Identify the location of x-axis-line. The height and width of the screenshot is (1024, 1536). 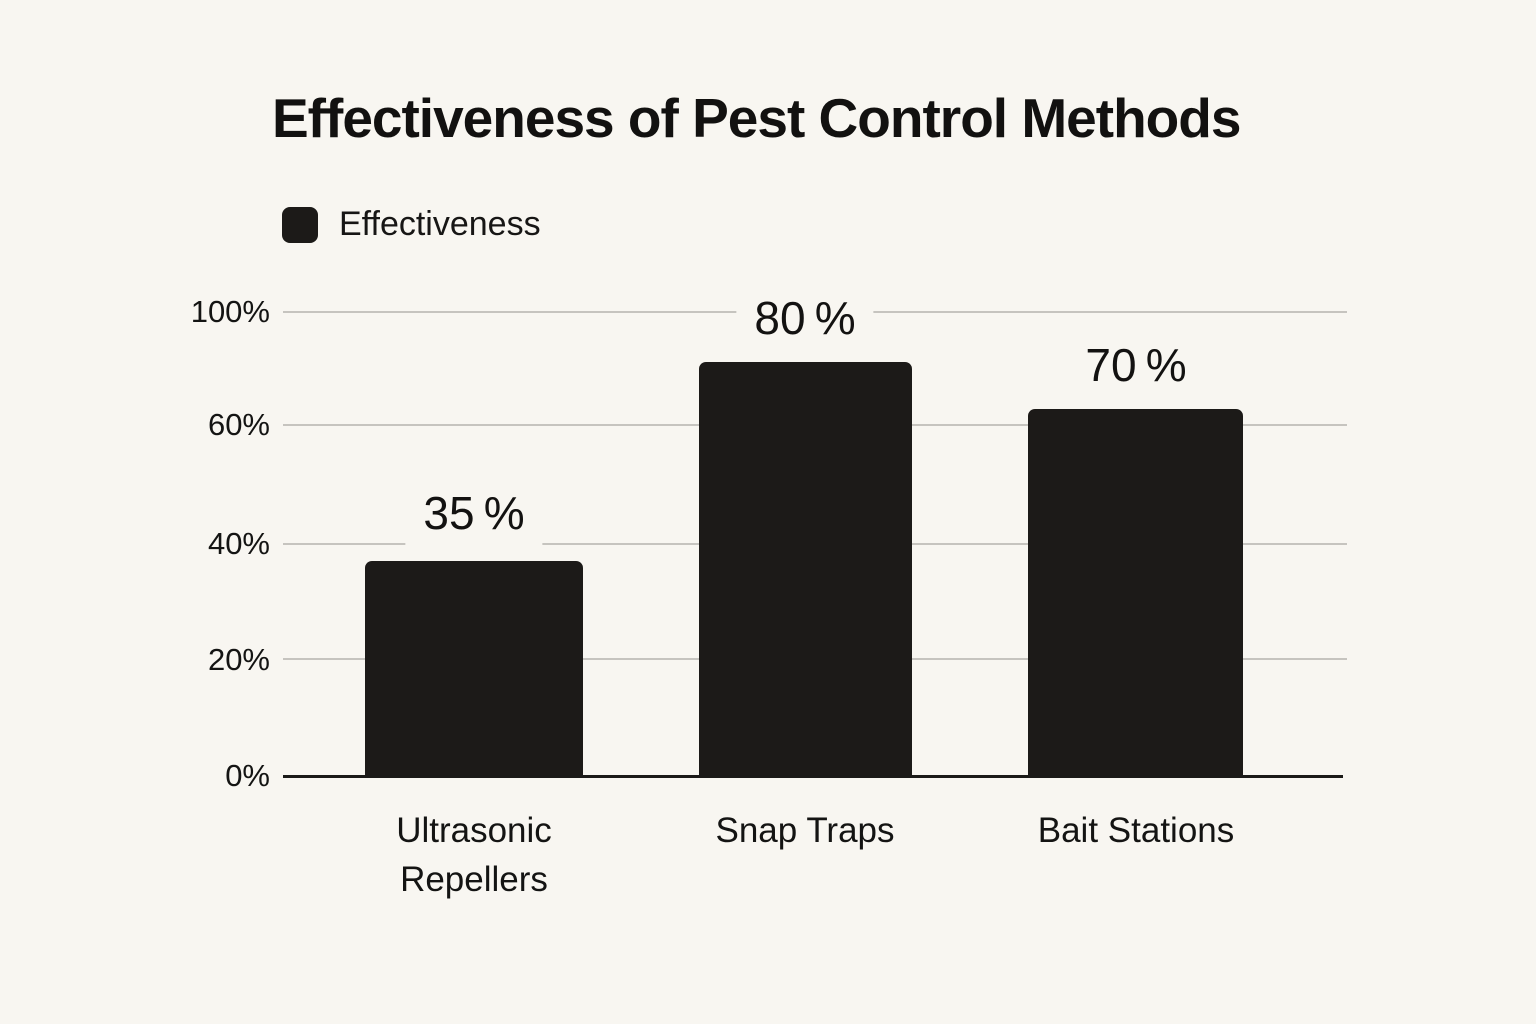
(813, 776).